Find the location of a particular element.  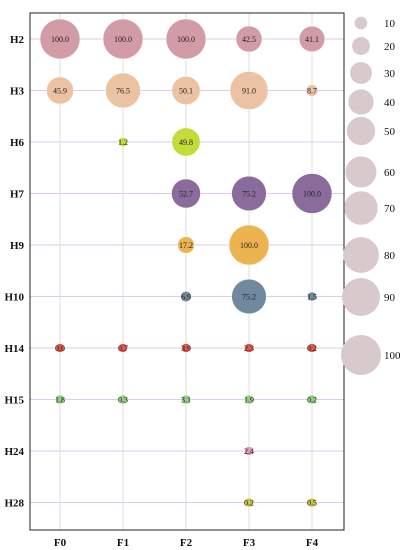

bubble-label-h14-f2: 3.9 is located at coordinates (186, 348).